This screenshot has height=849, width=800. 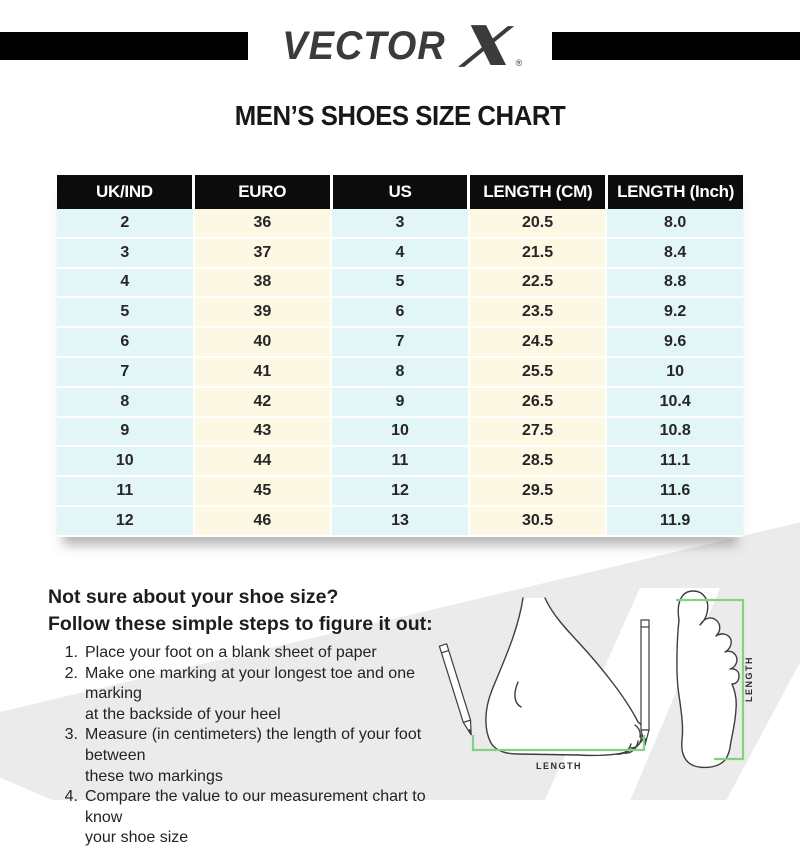 What do you see at coordinates (675, 432) in the screenshot?
I see `table-cell: 10.8` at bounding box center [675, 432].